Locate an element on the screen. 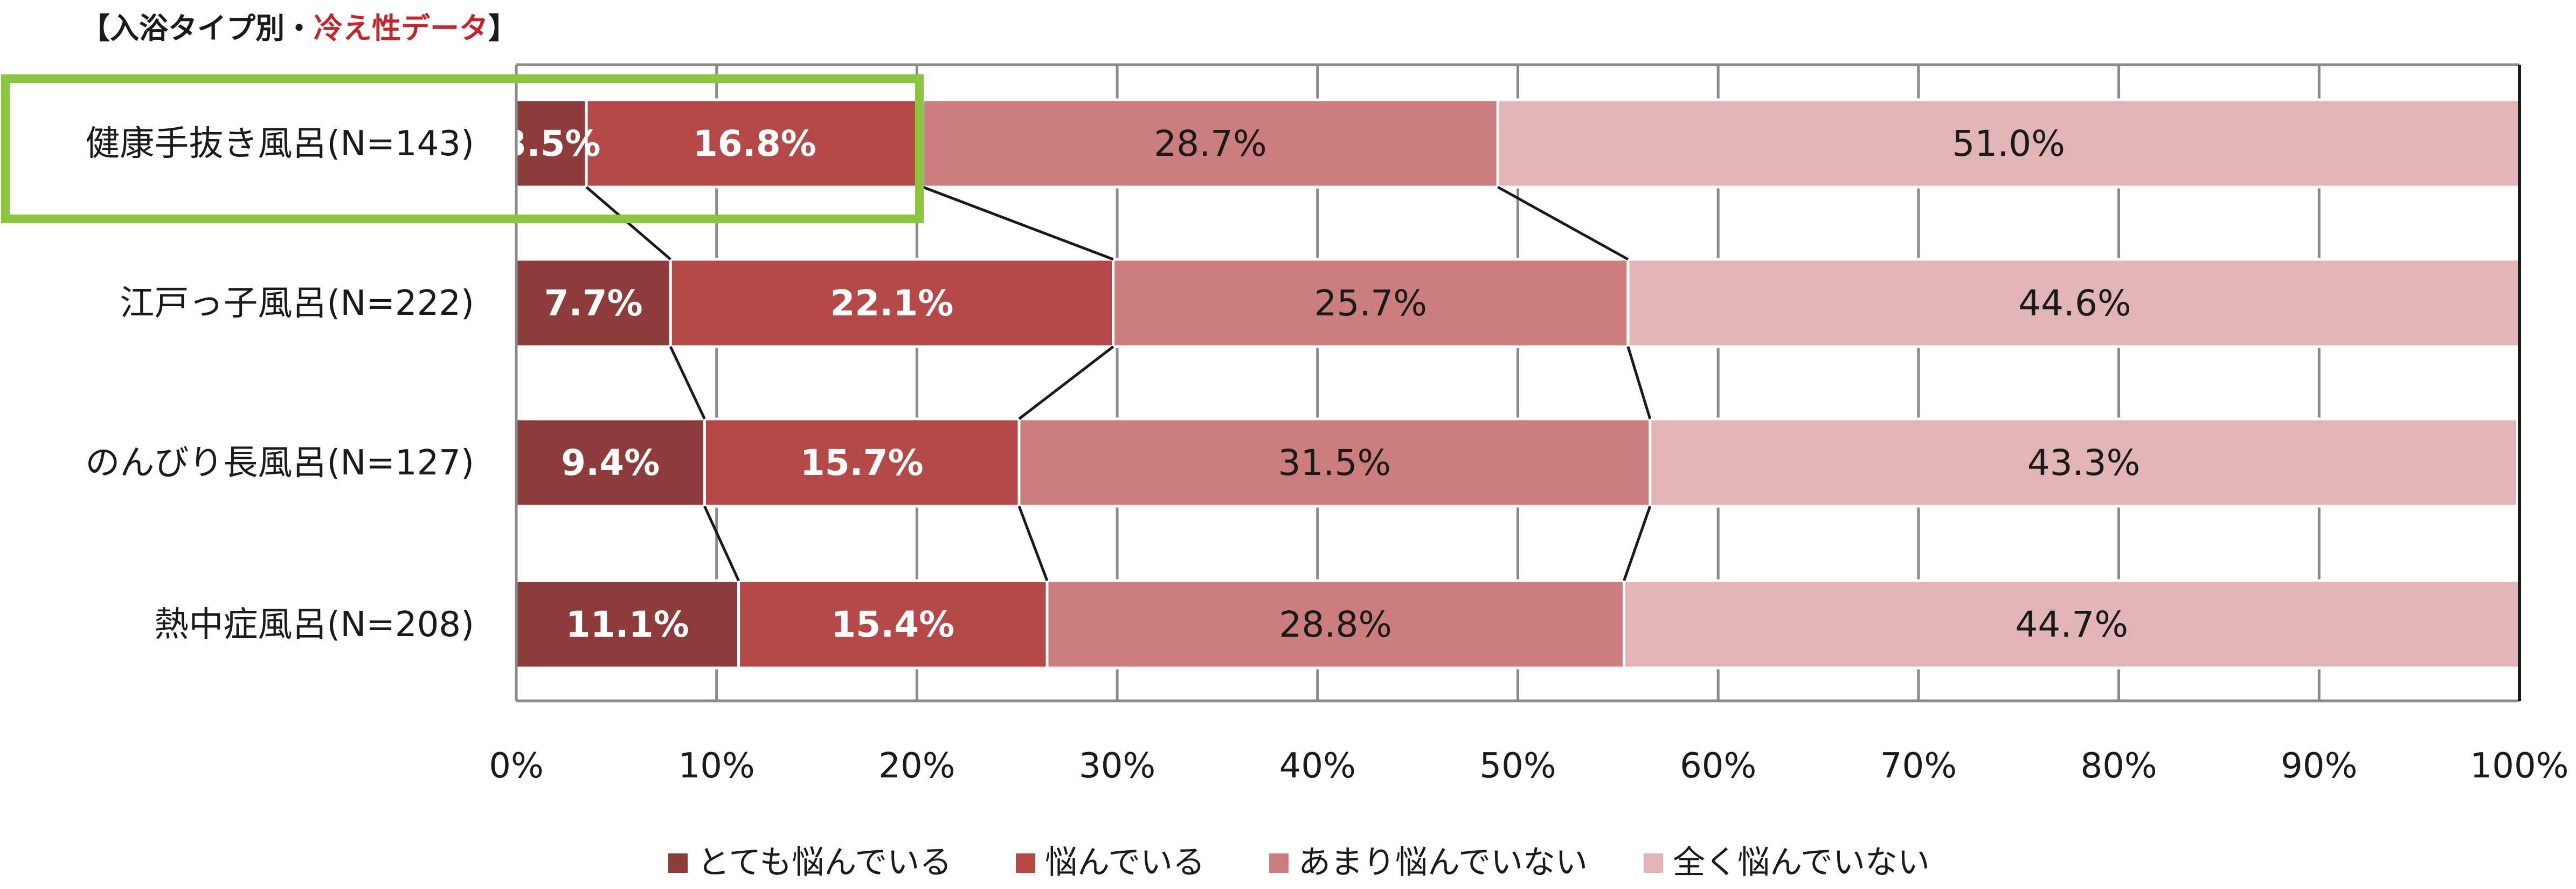 This screenshot has height=889, width=2576. x-tick-label: 20% is located at coordinates (916, 766).